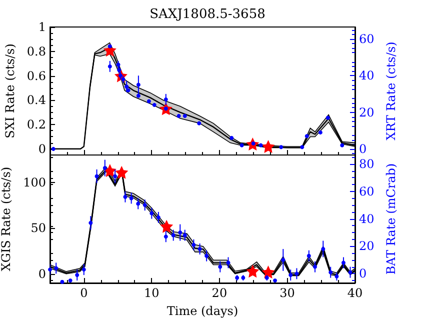 The image size is (423, 327). I want to click on x-tick-label: 40, so click(355, 293).